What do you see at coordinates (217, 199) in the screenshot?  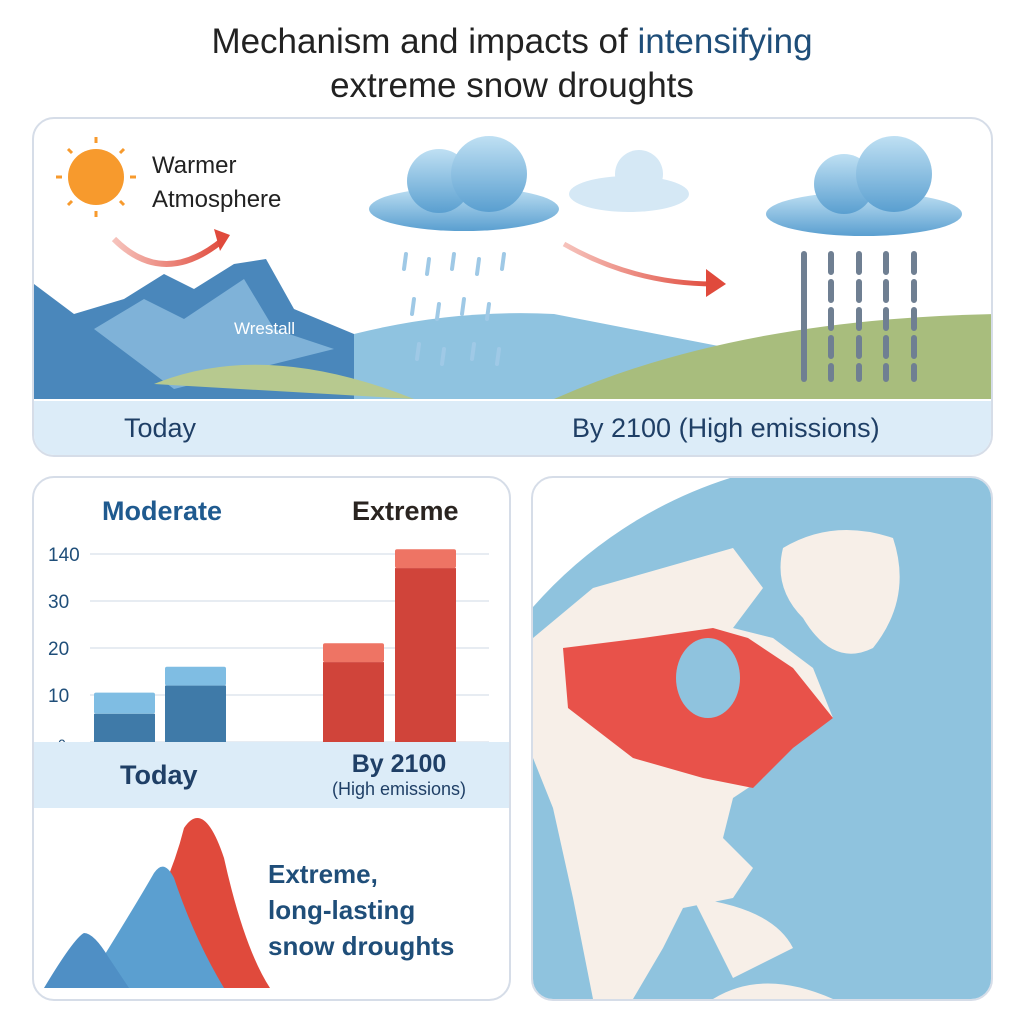 I see `sun-label-2: Atmosphere` at bounding box center [217, 199].